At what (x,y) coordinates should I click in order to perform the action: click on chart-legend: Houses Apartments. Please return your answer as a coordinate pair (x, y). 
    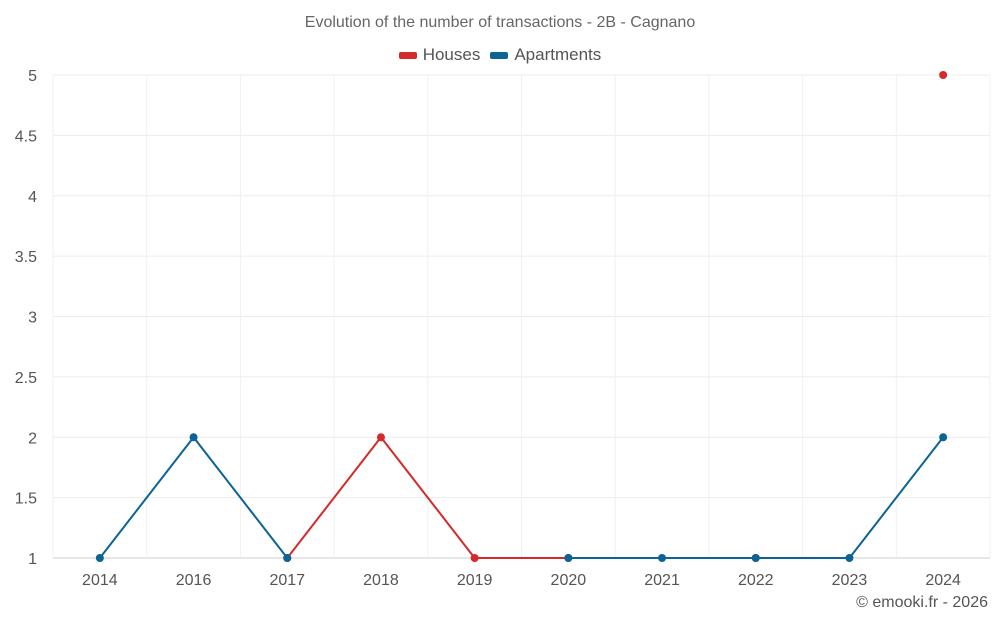
    Looking at the image, I should click on (500, 55).